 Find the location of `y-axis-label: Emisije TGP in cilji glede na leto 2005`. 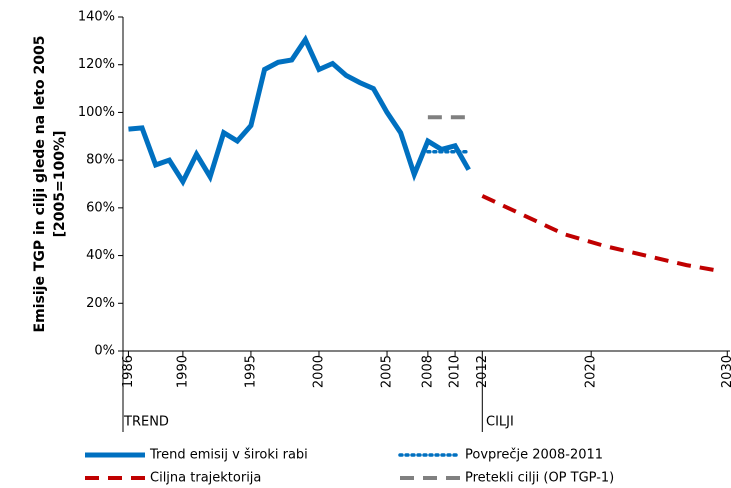

y-axis-label: Emisije TGP in cilji glede na leto 2005 is located at coordinates (40, 184).